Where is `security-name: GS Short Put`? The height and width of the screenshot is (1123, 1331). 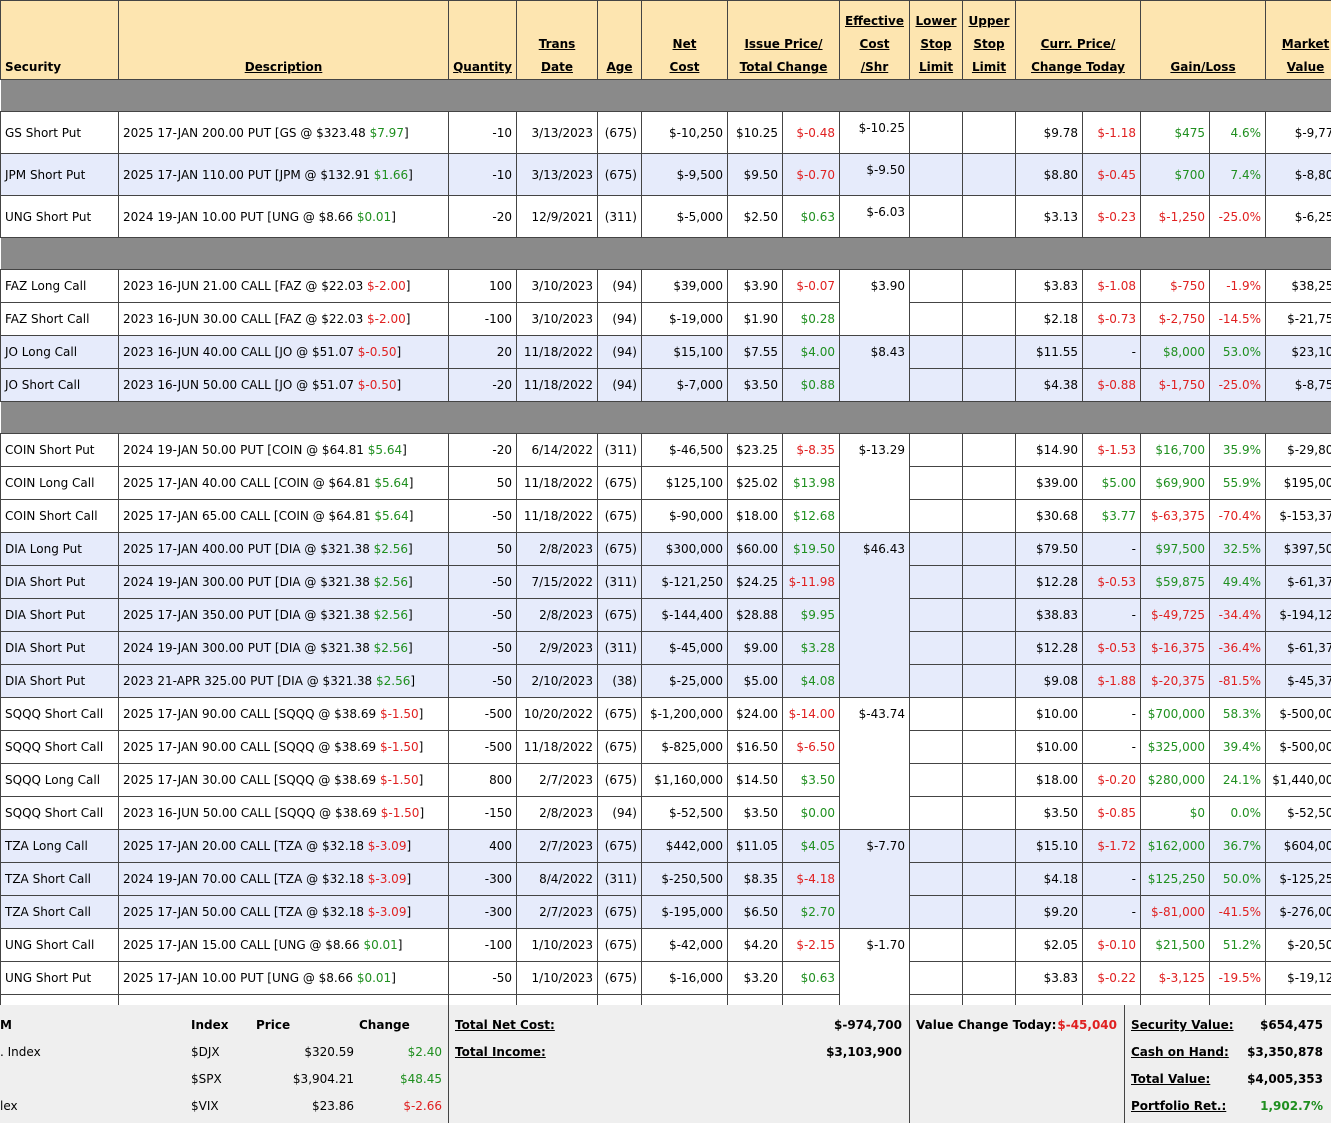 security-name: GS Short Put is located at coordinates (59, 132).